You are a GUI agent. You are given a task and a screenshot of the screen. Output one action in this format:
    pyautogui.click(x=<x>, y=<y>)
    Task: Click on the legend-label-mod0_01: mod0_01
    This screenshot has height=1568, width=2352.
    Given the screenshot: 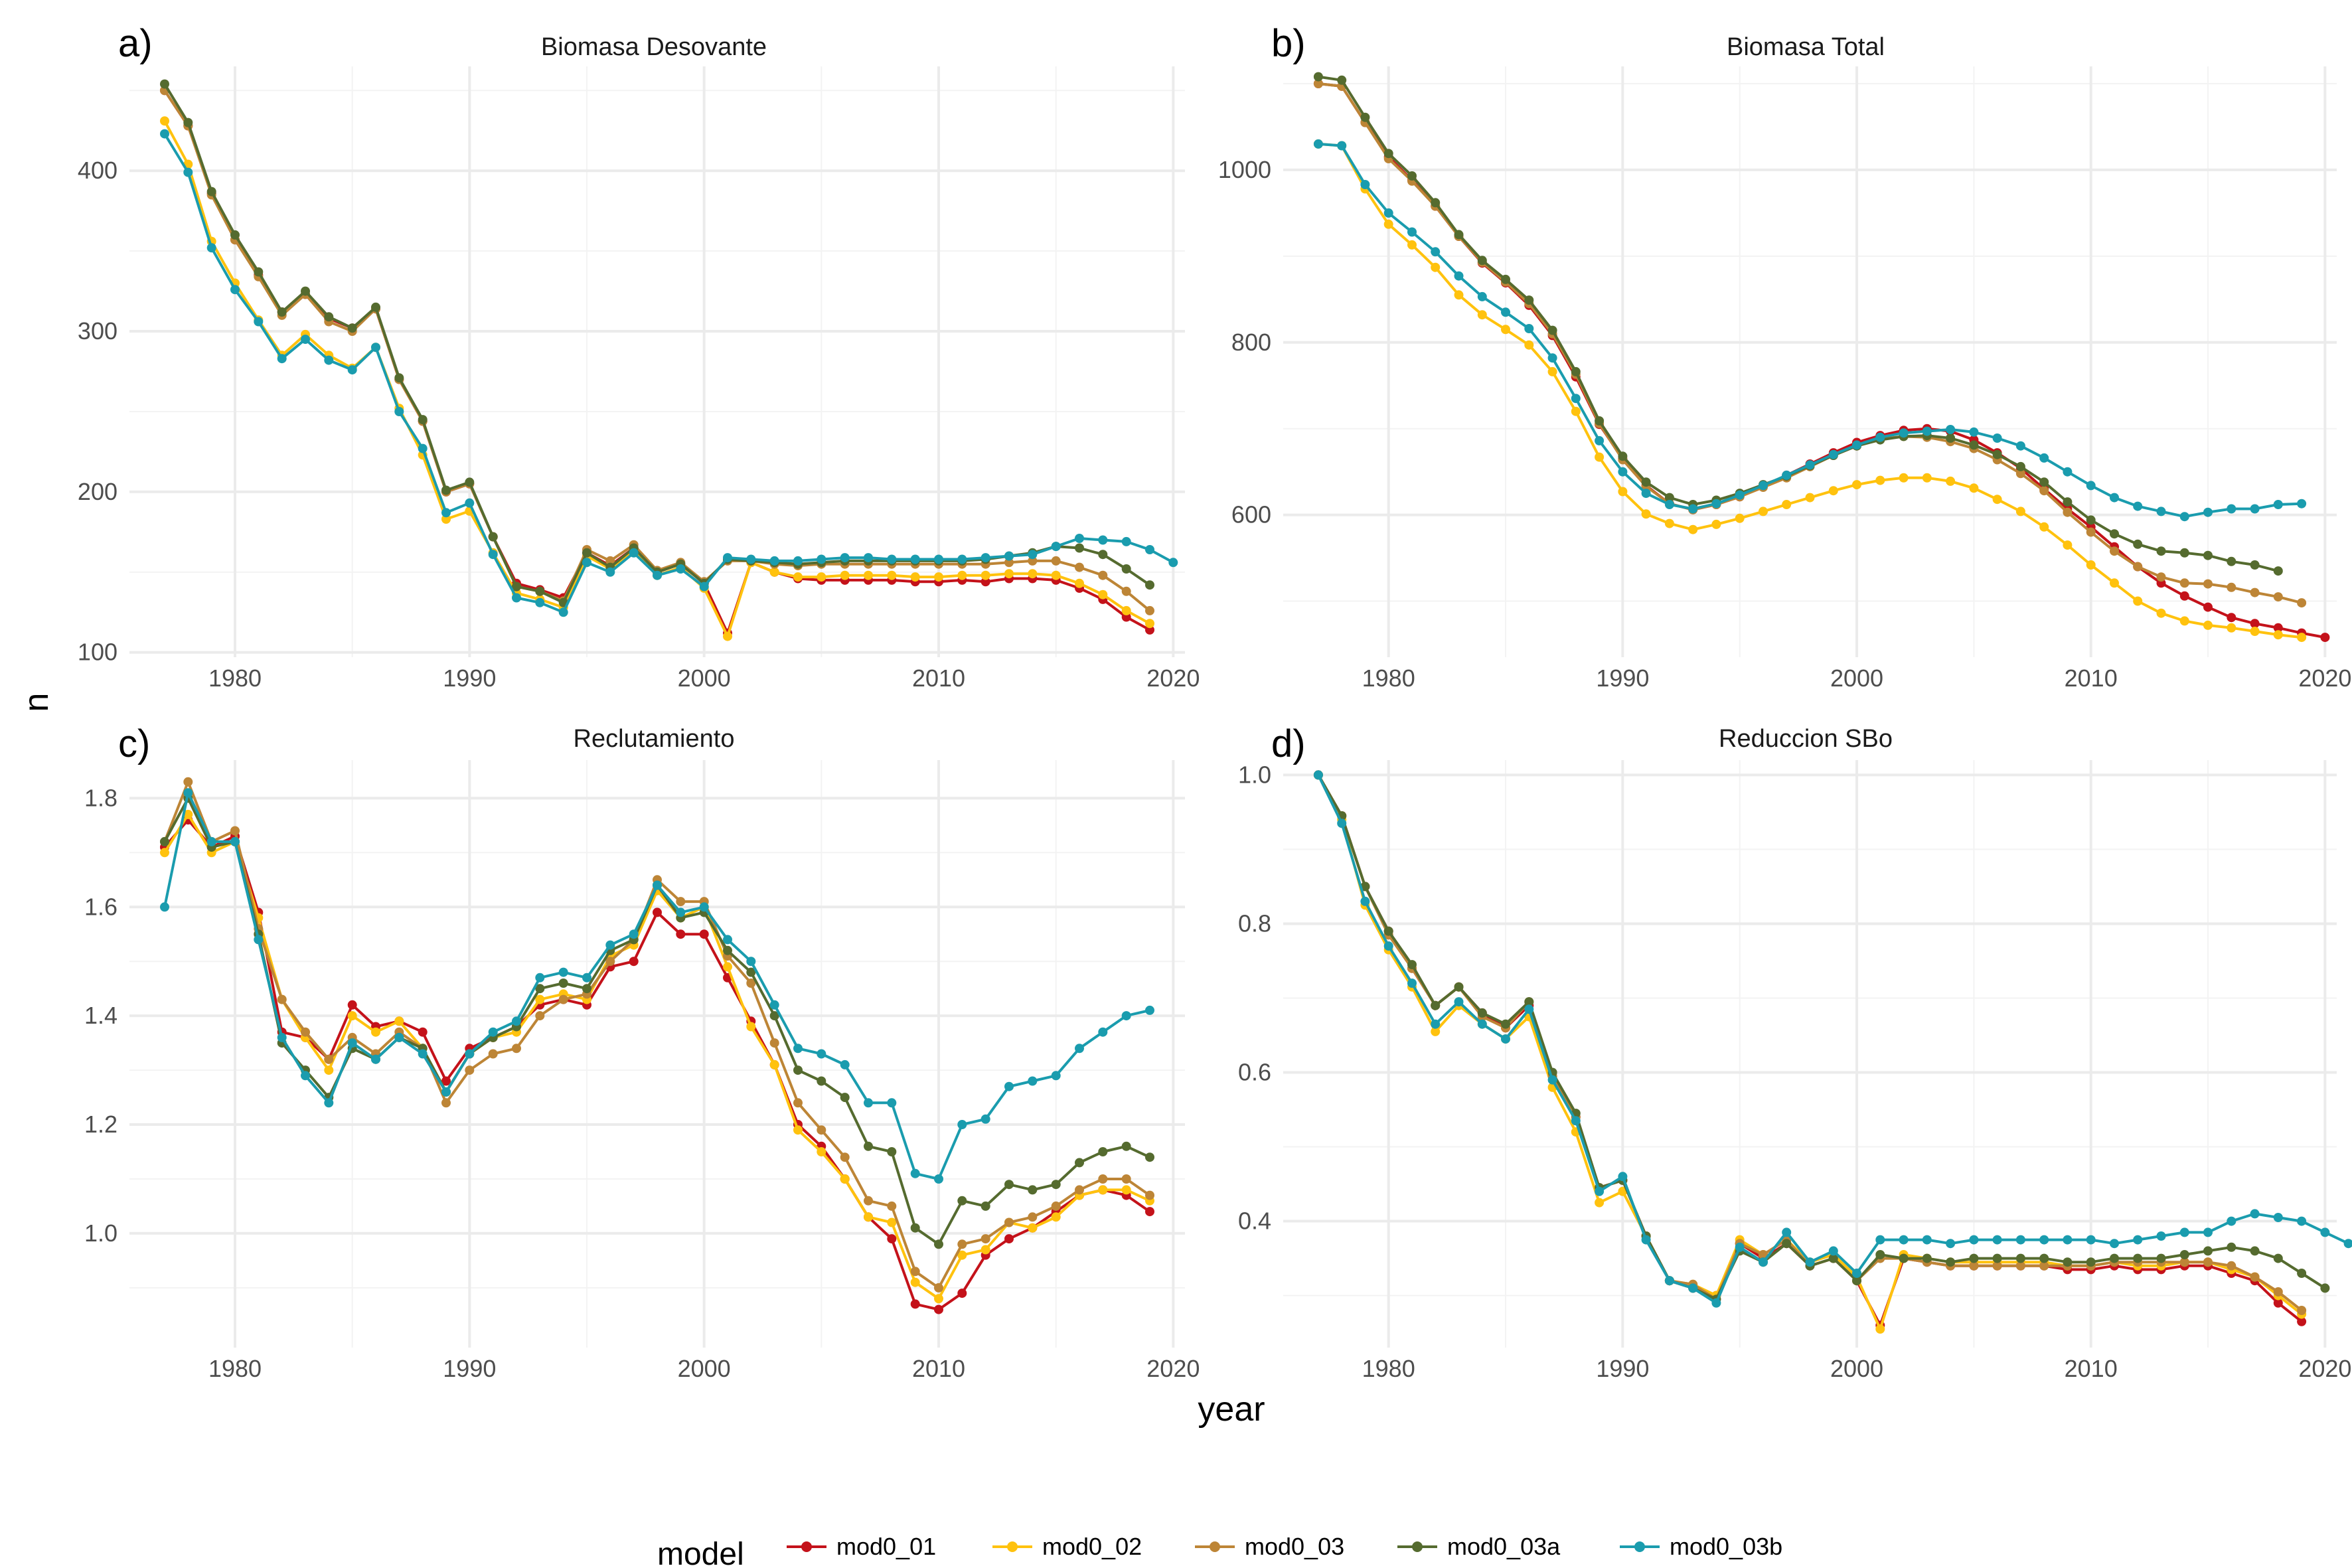 What is the action you would take?
    pyautogui.click(x=886, y=1546)
    